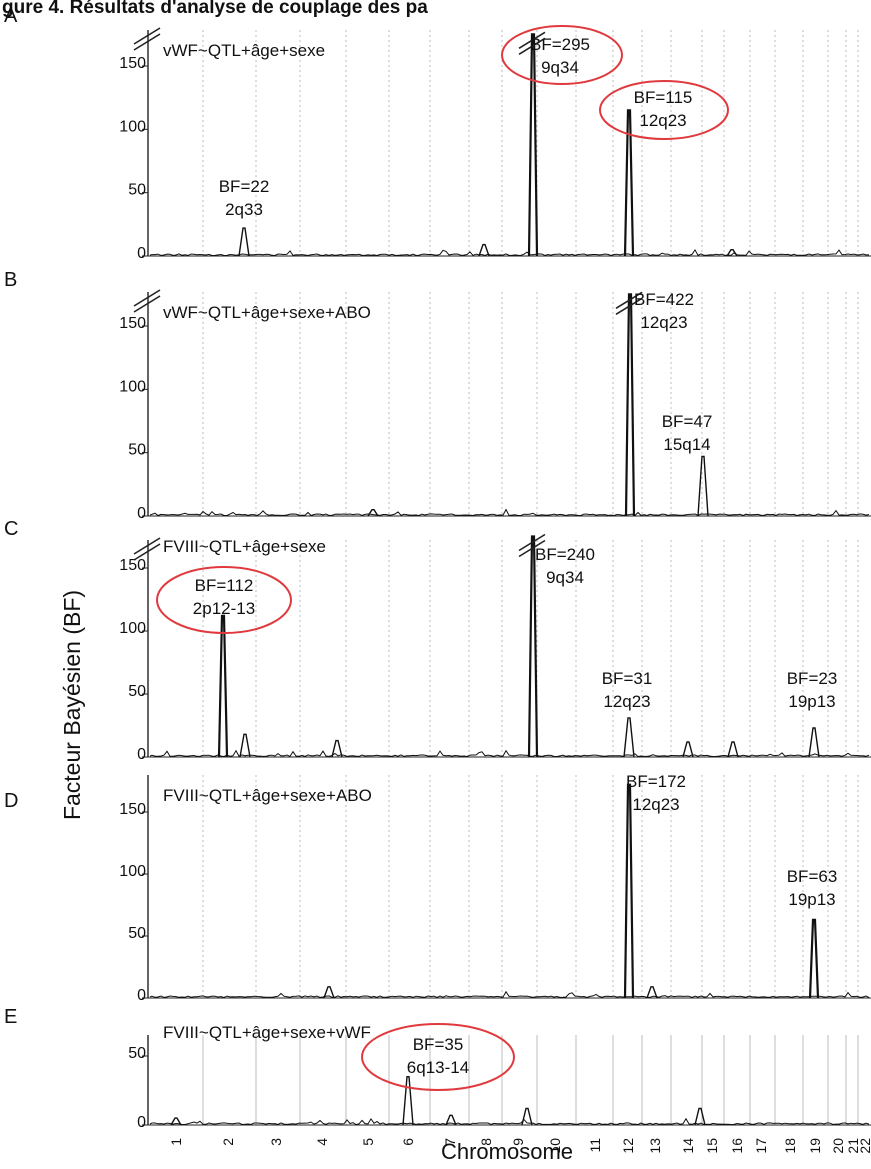 The width and height of the screenshot is (871, 1169). Describe the element at coordinates (368, 1142) in the screenshot. I see `chromosome-tick-label: 5` at that location.